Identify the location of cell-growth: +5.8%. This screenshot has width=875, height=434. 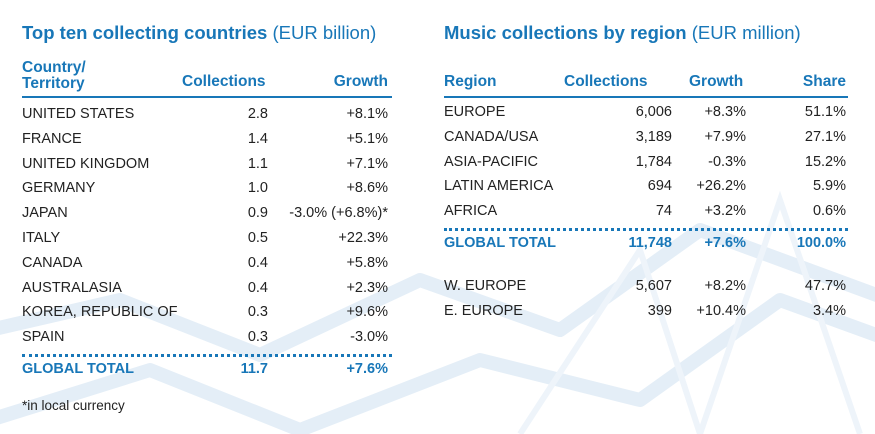
(367, 262).